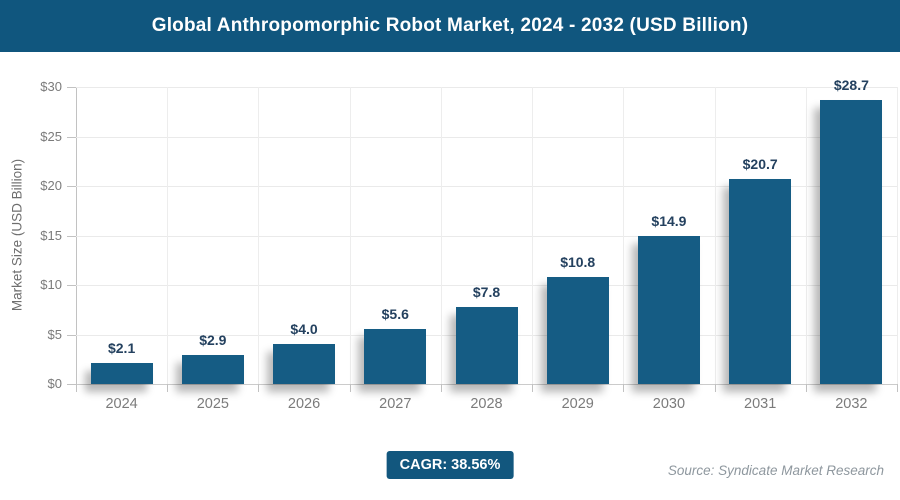 This screenshot has width=900, height=500. Describe the element at coordinates (51, 235) in the screenshot. I see `y-axis-tick-label: $15` at that location.